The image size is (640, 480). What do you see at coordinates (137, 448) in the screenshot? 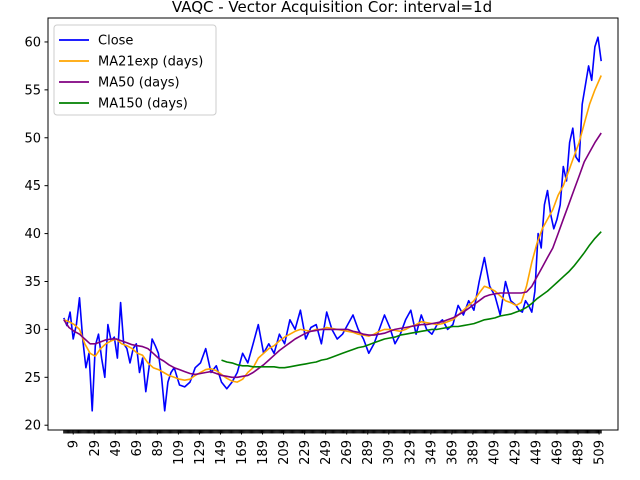
I see `x-tick-label: 69` at bounding box center [137, 448].